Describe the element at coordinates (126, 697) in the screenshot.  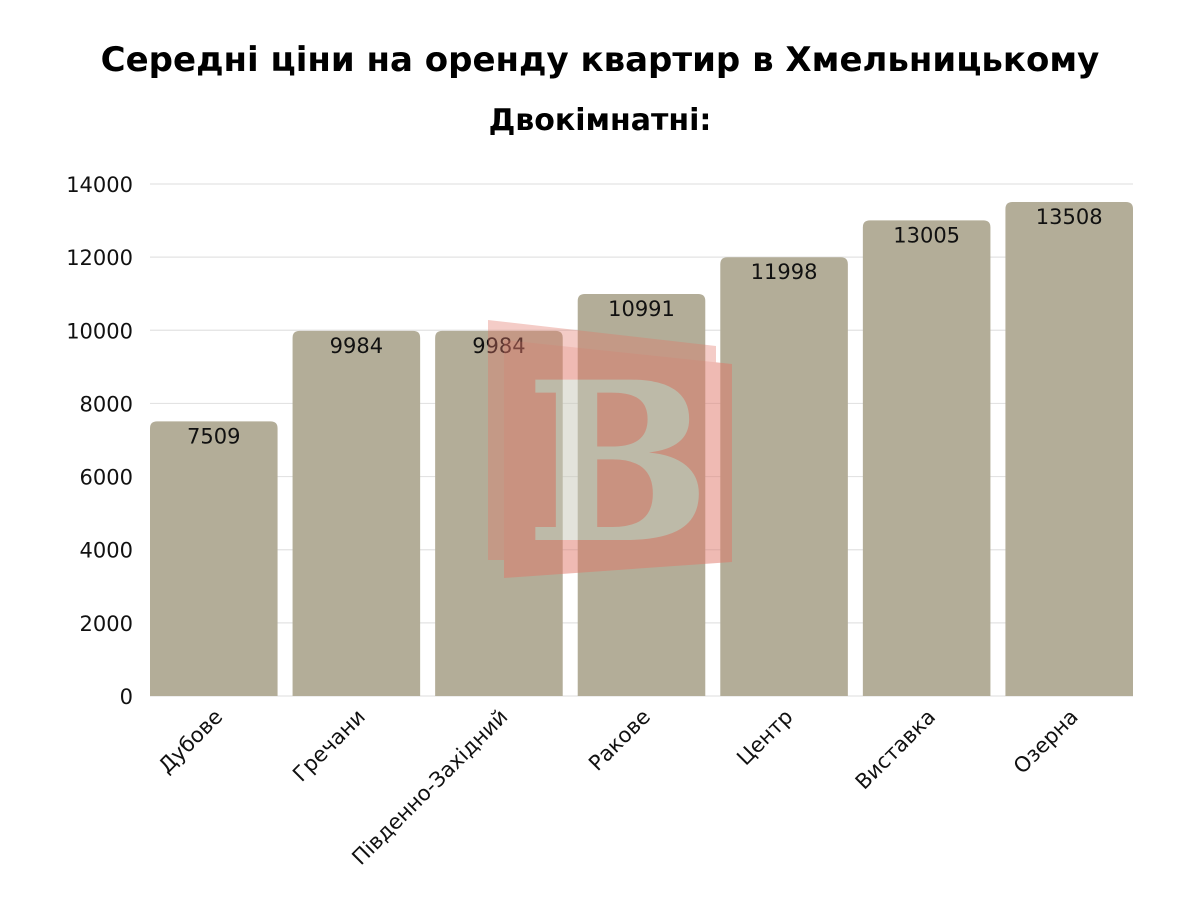
I see `y-tick-label: 0` at that location.